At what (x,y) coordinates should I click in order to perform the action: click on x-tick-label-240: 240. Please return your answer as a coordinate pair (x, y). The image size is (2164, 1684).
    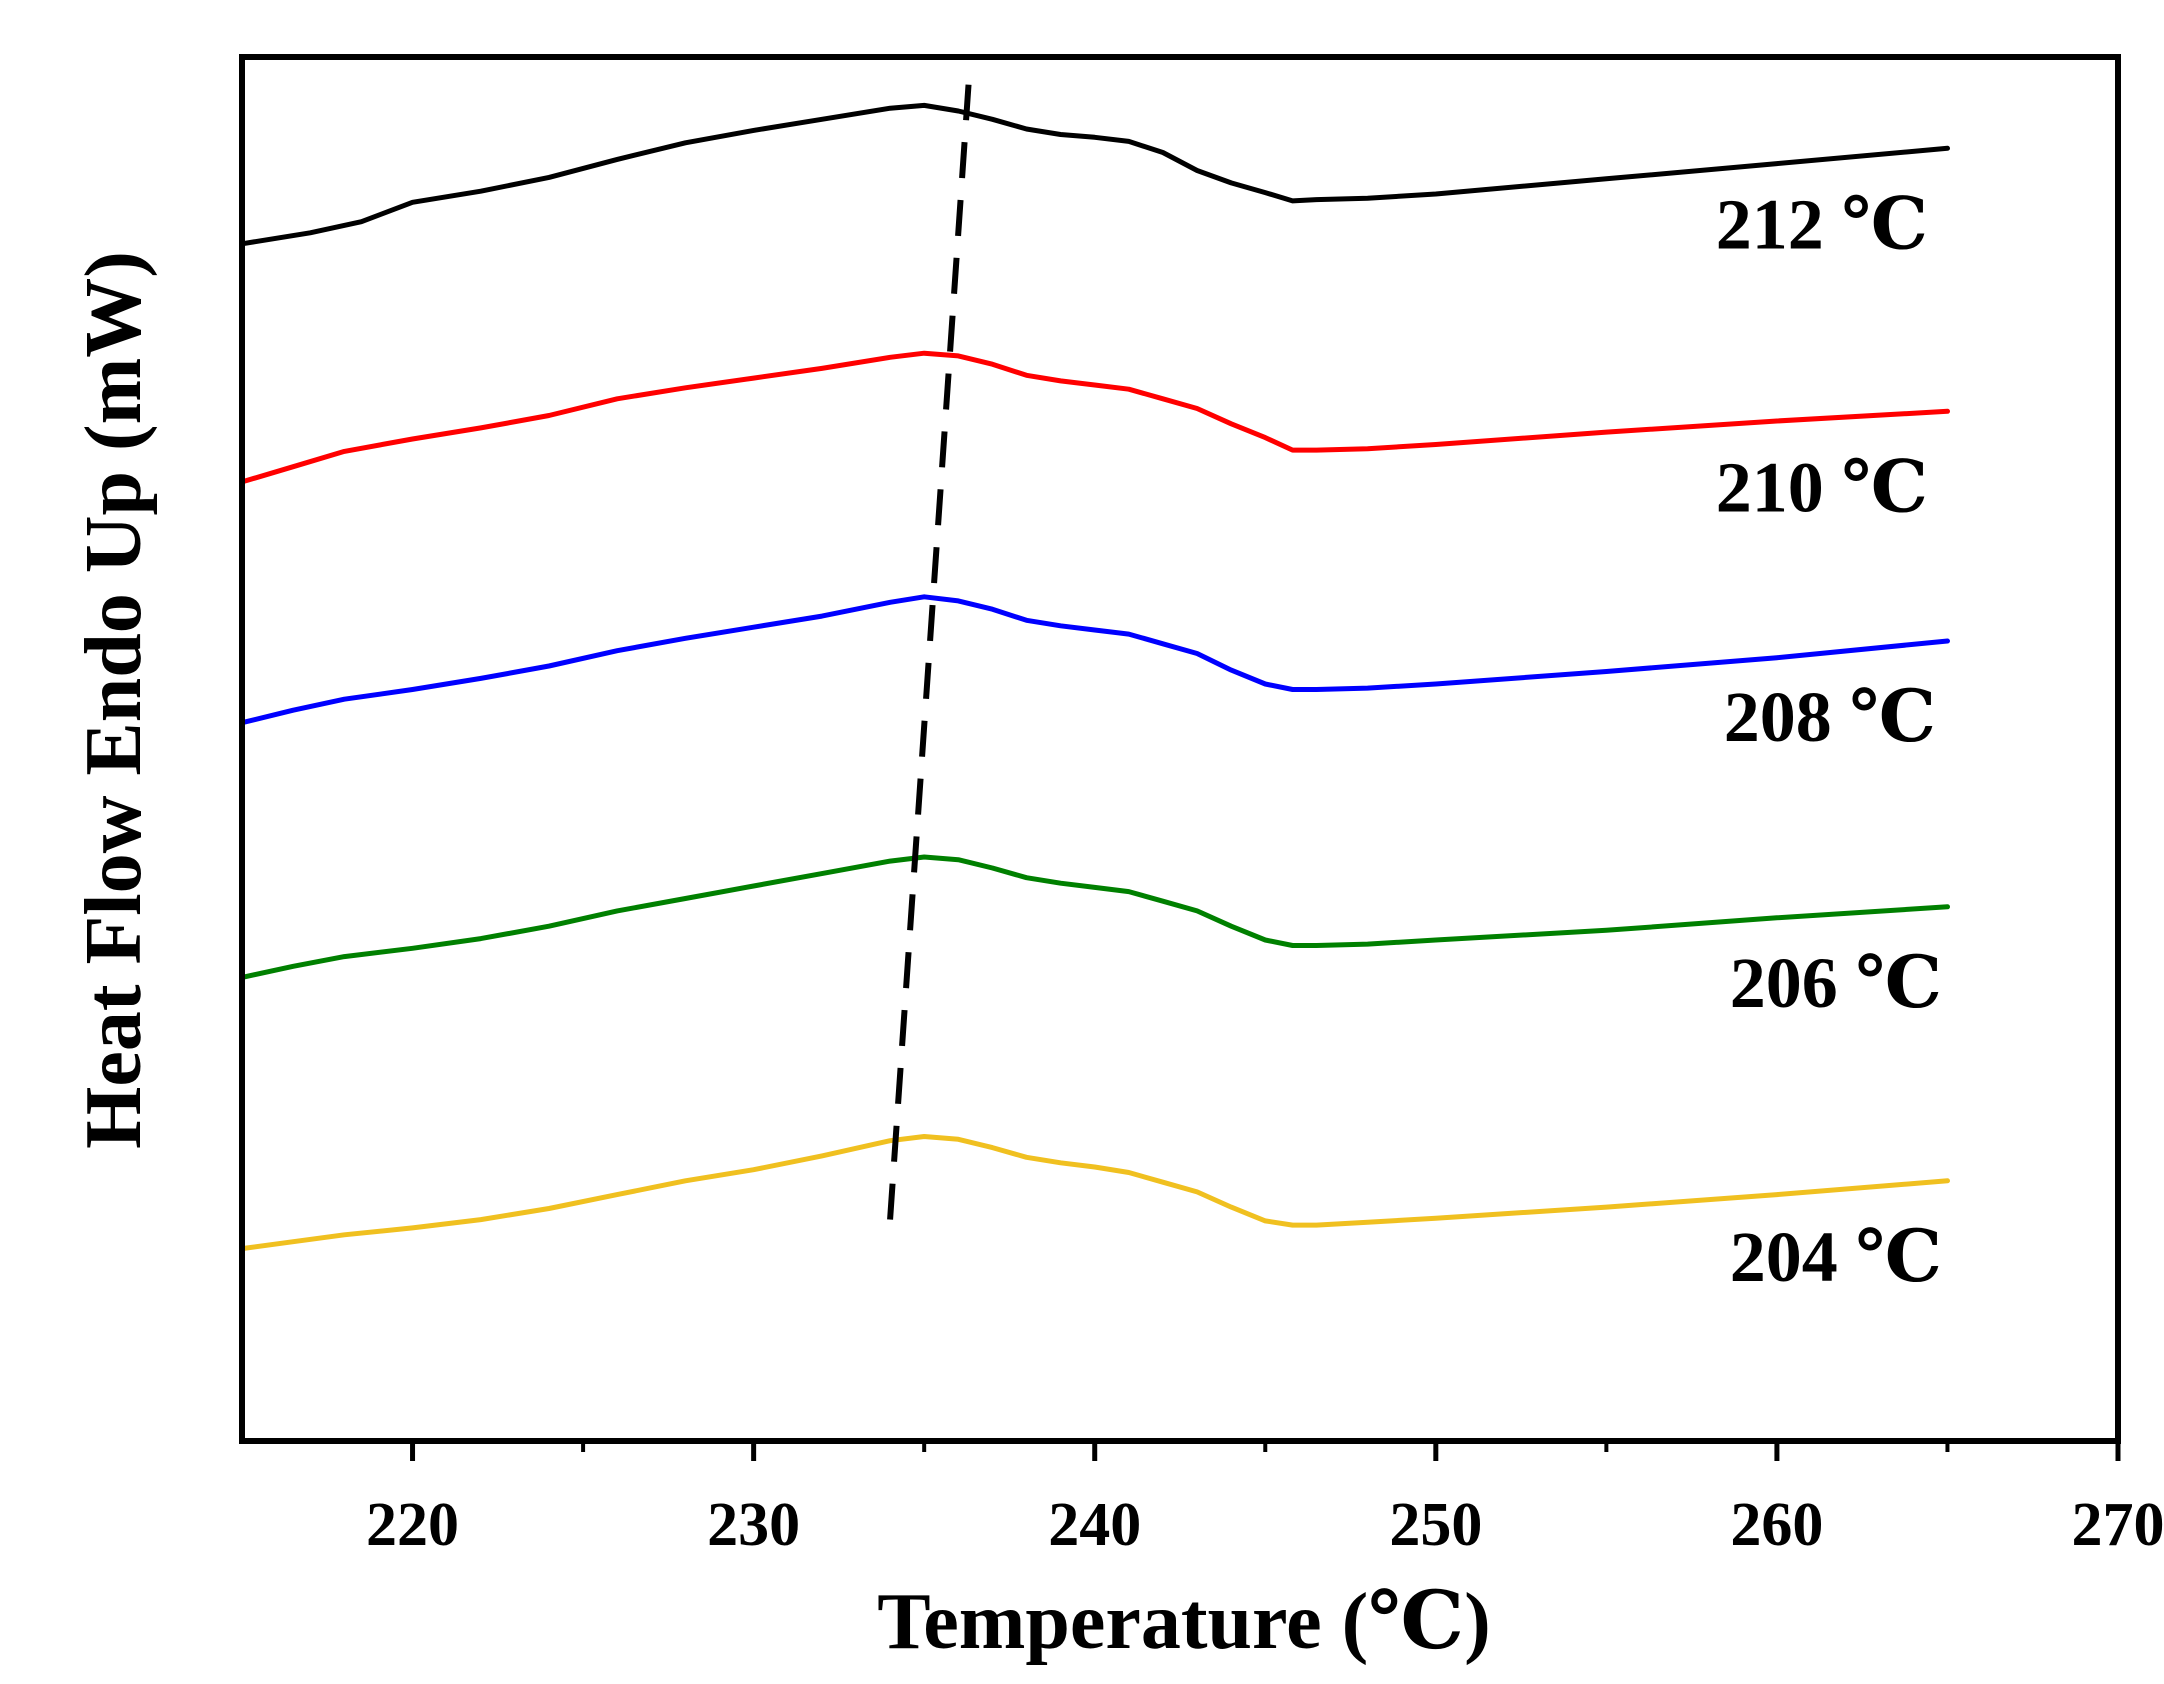
    Looking at the image, I should click on (1094, 1525).